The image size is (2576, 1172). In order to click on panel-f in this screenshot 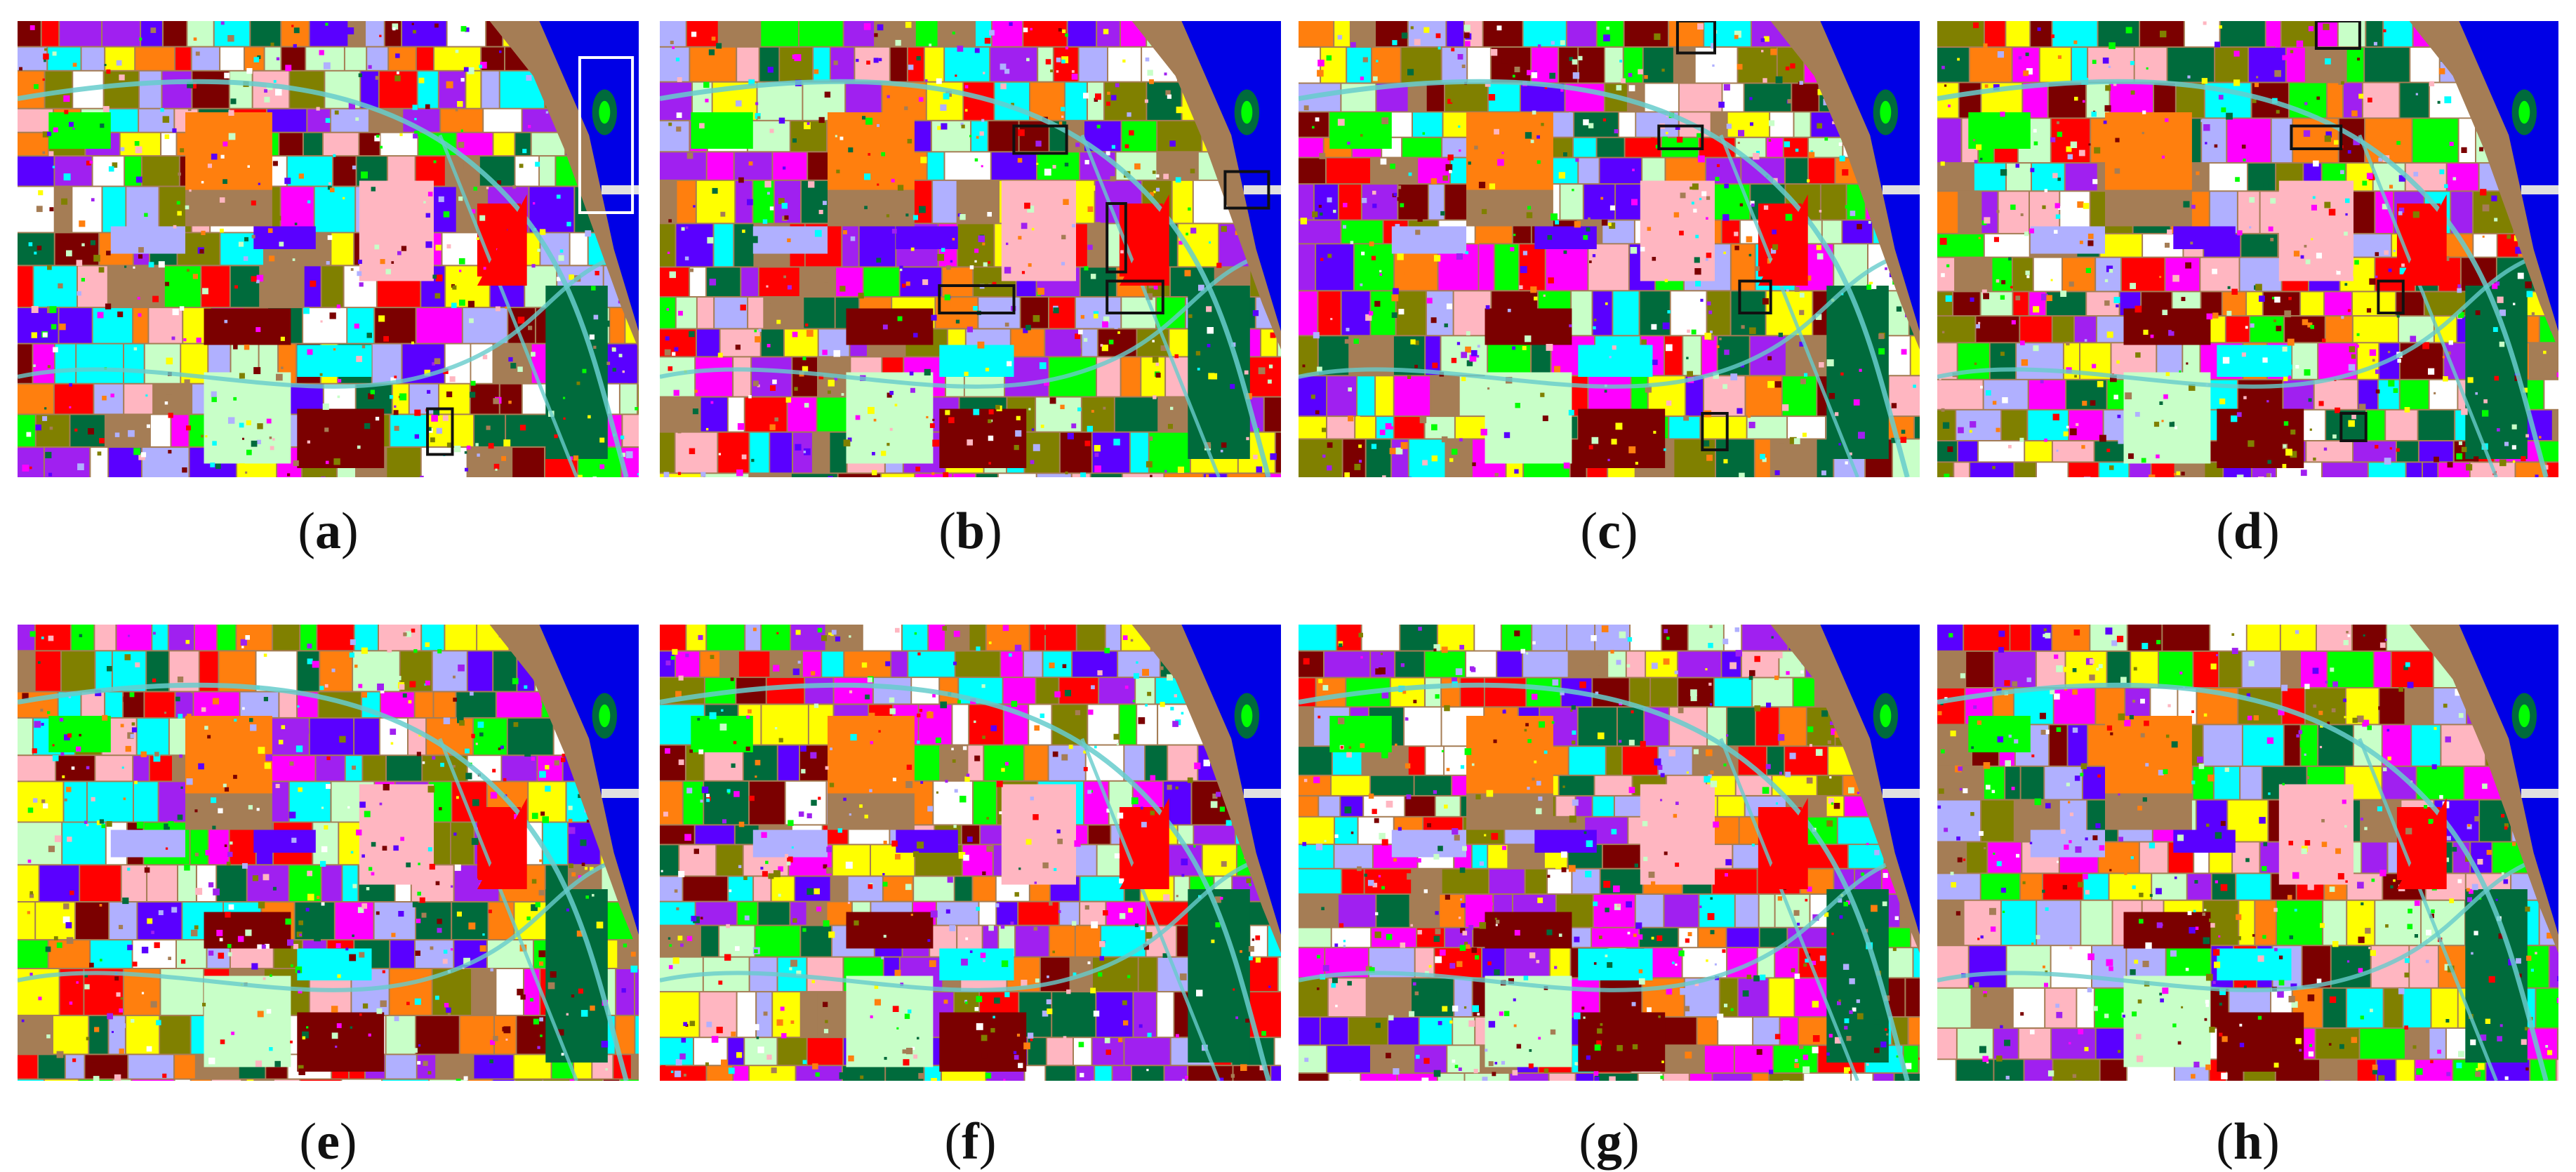, I will do `click(971, 853)`.